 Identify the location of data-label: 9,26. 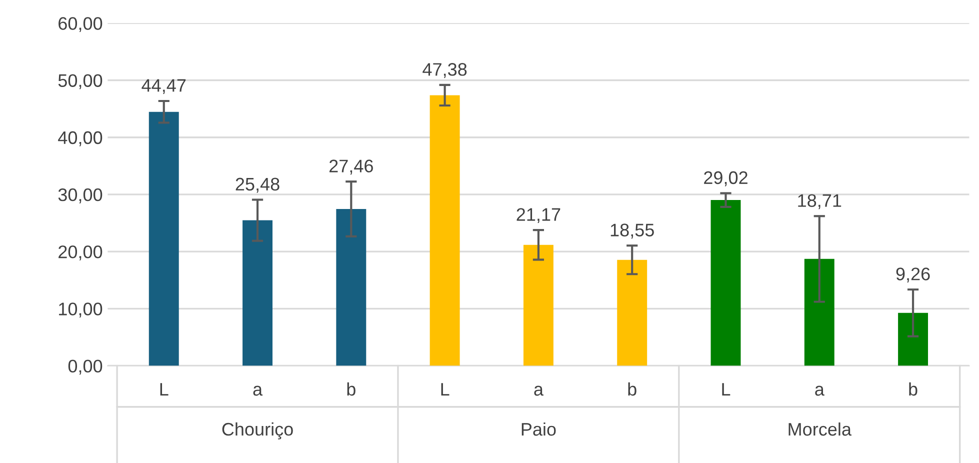
(913, 275).